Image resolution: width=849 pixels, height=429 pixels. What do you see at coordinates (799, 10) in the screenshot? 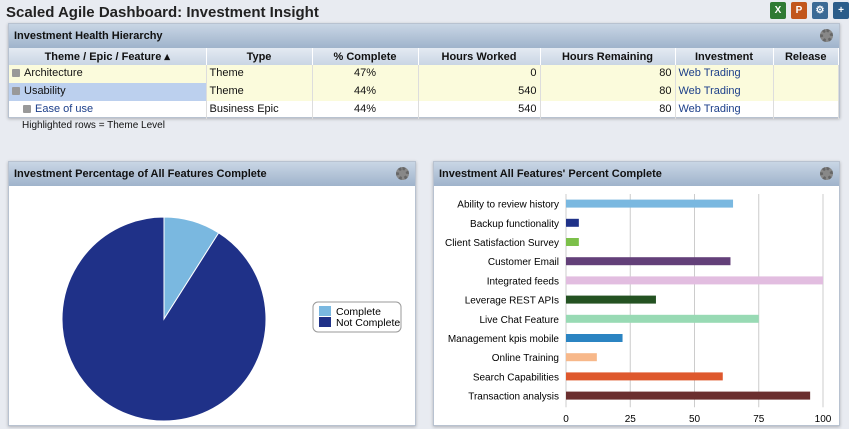
I see `powerpoint-icon: P` at bounding box center [799, 10].